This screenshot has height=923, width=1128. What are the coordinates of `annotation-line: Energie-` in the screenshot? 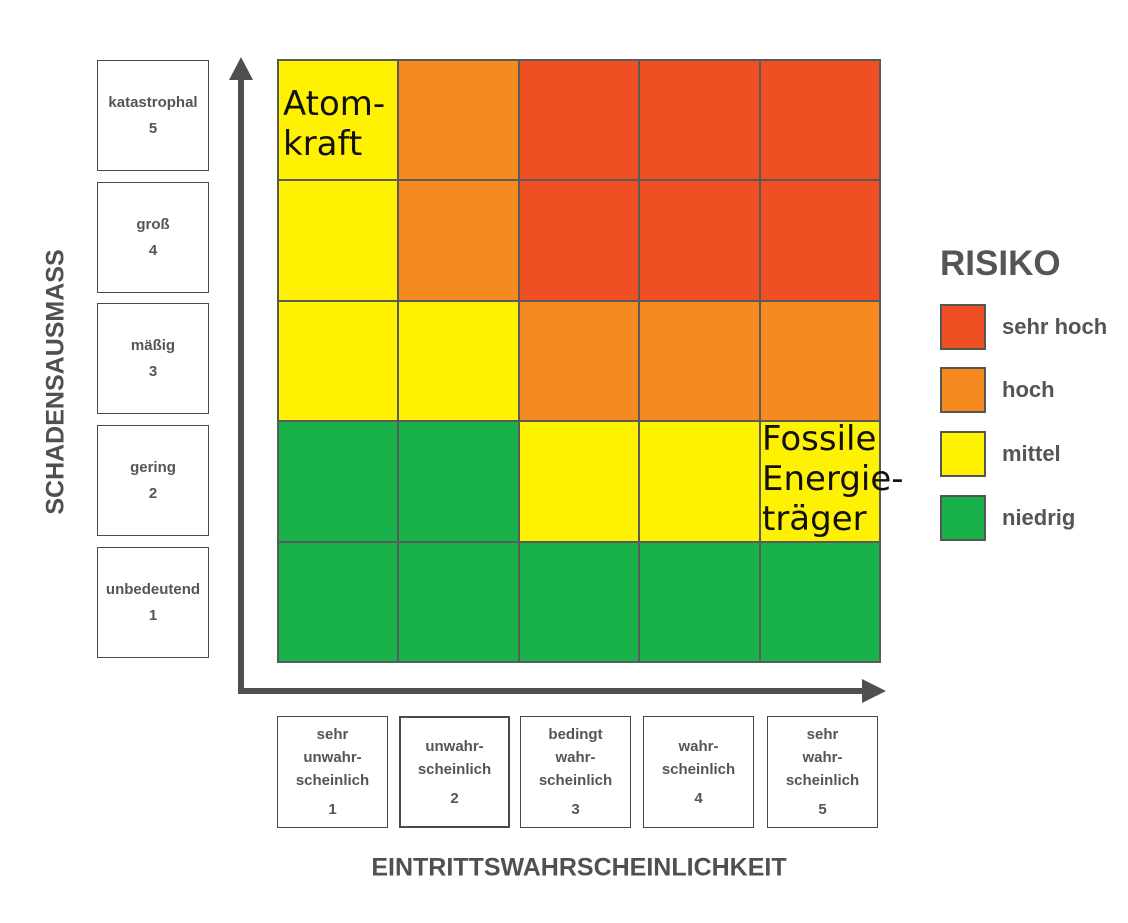 It's located at (833, 479).